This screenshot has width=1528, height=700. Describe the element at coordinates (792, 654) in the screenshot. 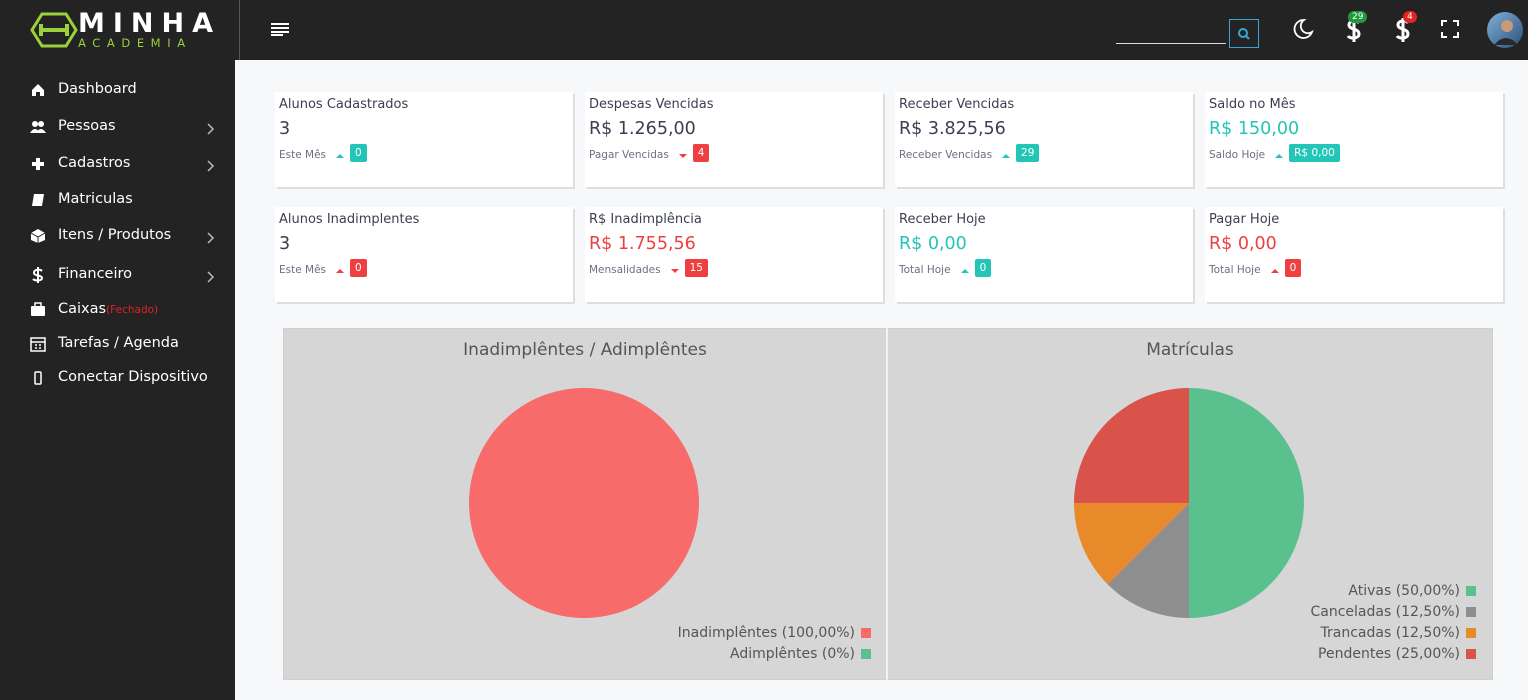

I see `legend-label: Adimplêntes (0%)` at that location.